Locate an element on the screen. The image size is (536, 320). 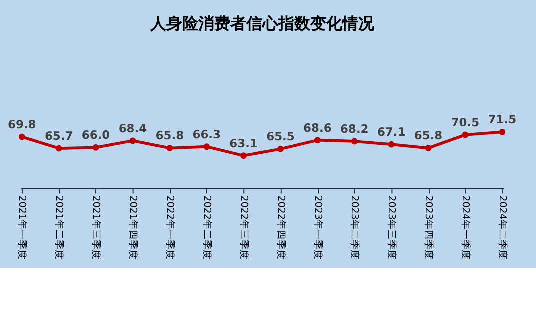
x-tick-label: 2021年三季度 is located at coordinates (96, 228).